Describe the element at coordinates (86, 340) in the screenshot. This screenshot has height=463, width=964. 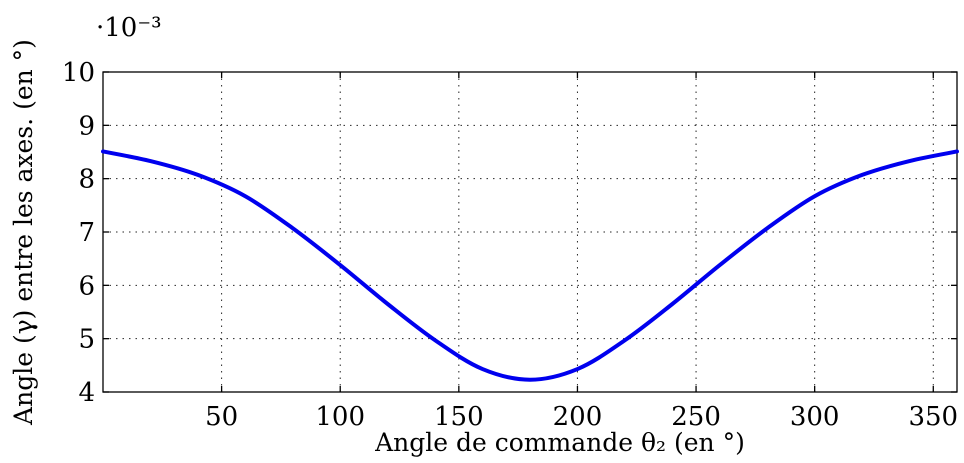
I see `y-tick-label: 5` at that location.